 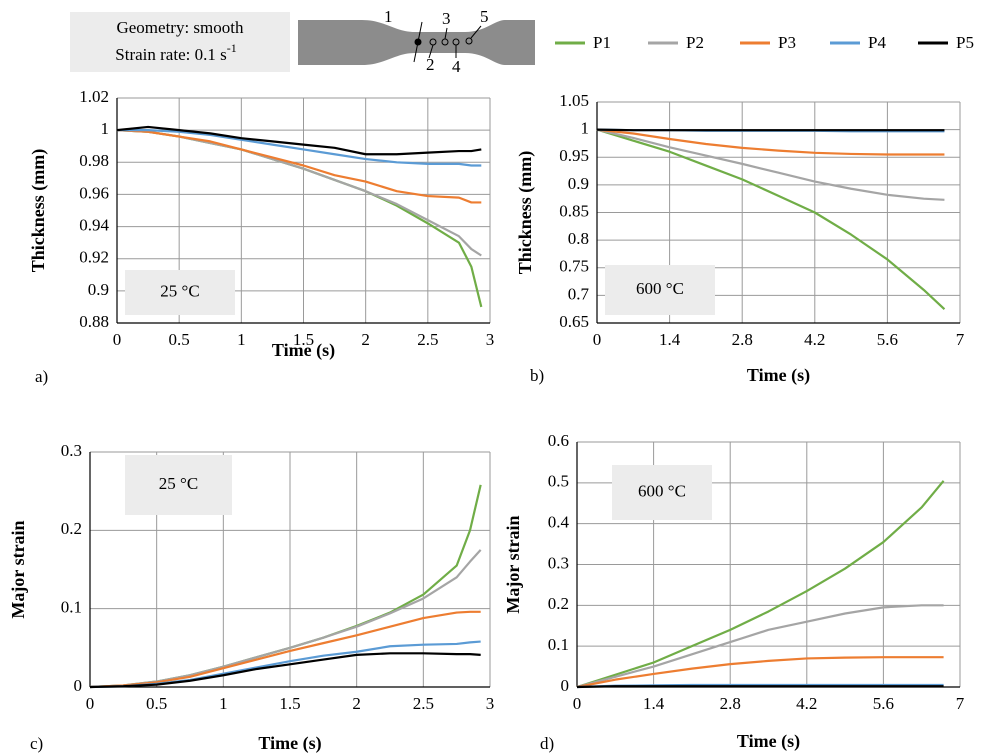 I want to click on geometry-text: Geometry: smooth, so click(x=180, y=27).